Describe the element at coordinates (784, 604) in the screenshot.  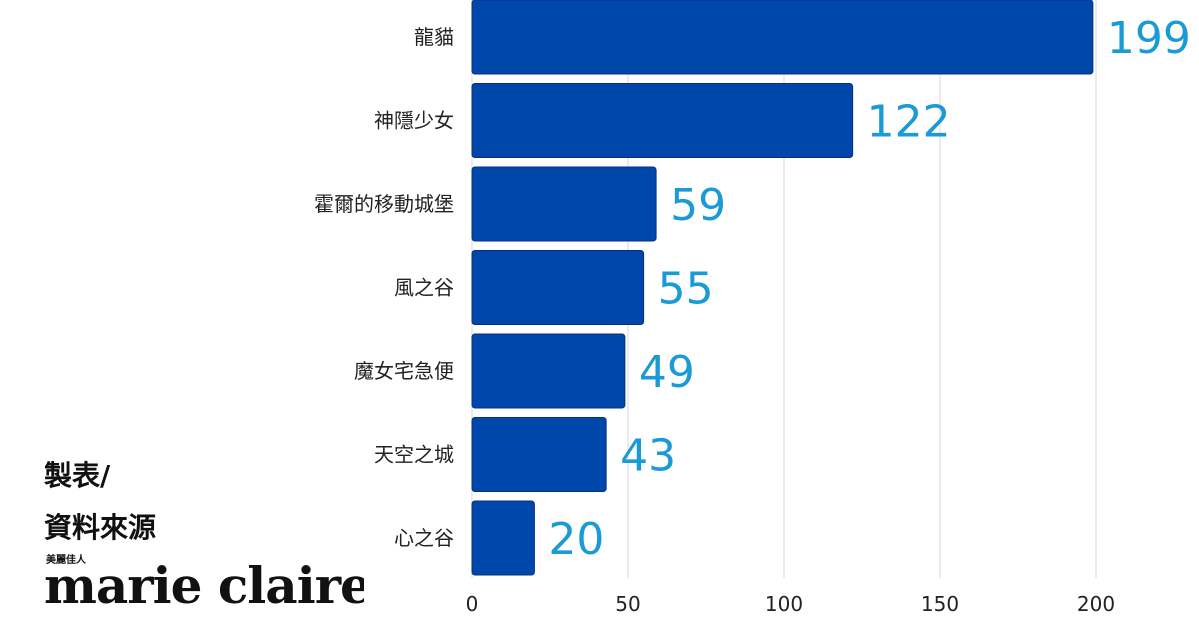
I see `x-tick-label: 100` at that location.